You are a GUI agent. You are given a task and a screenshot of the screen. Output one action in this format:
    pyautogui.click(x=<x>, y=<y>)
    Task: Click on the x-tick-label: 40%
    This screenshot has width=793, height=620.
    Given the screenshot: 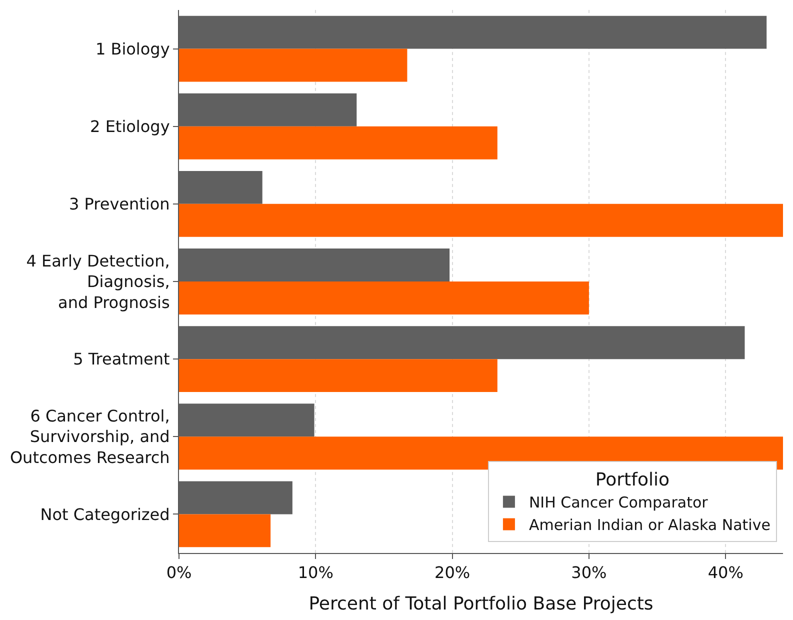 What is the action you would take?
    pyautogui.click(x=726, y=572)
    